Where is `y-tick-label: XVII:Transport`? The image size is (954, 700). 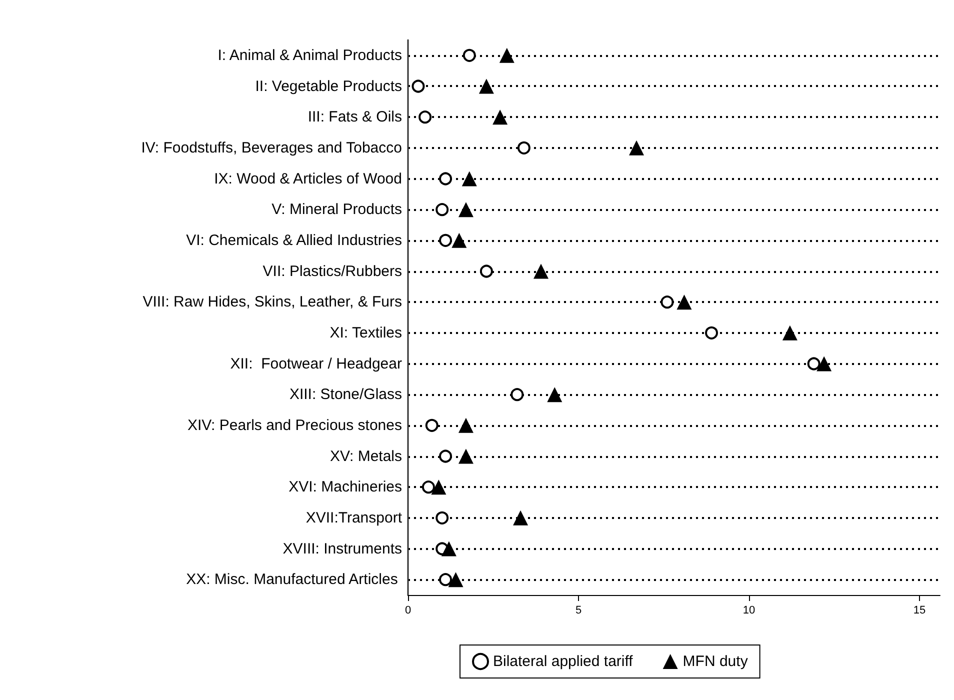
y-tick-label: XVII:Transport is located at coordinates (354, 517).